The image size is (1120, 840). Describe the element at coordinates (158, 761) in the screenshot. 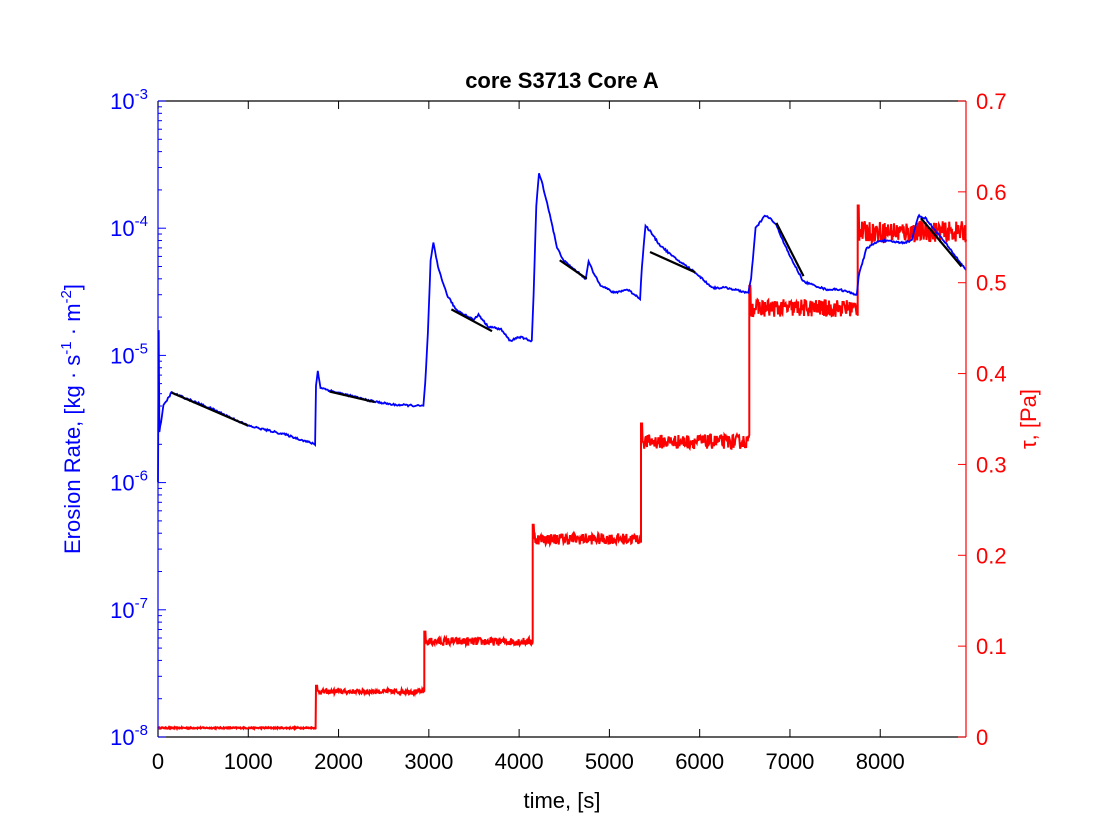

I see `x-tick-label: 0` at that location.